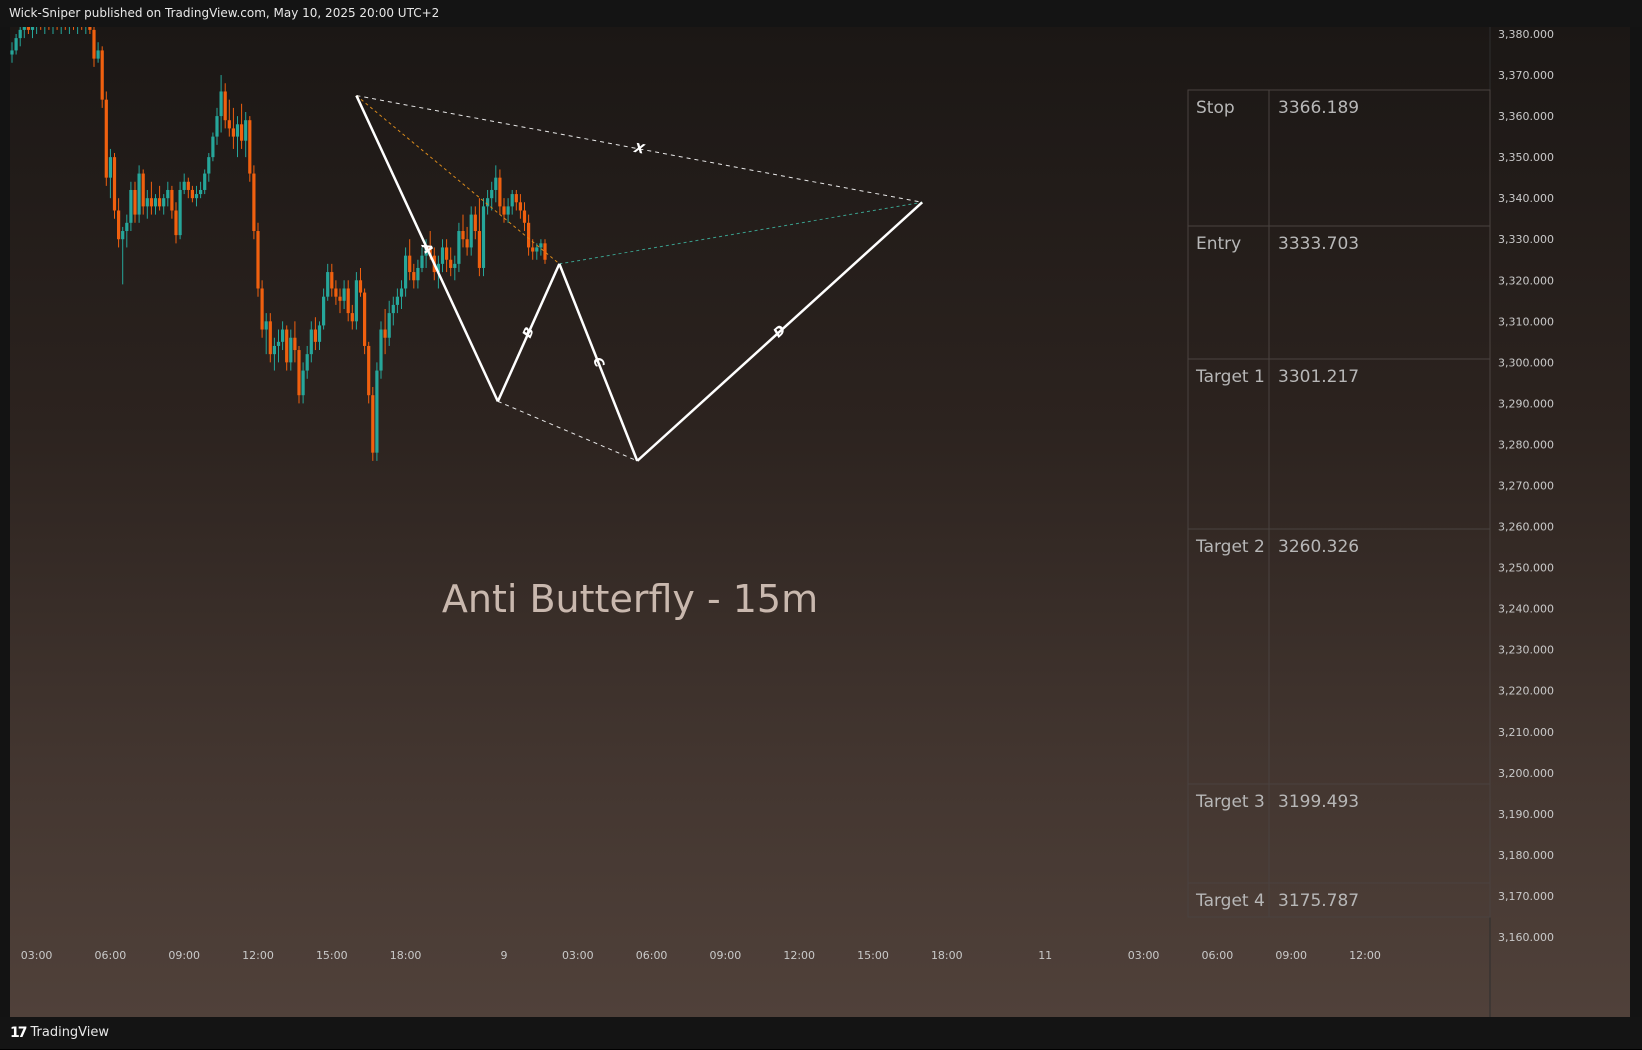 Image resolution: width=1642 pixels, height=1050 pixels. What do you see at coordinates (1218, 244) in the screenshot?
I see `level-label: Entry` at bounding box center [1218, 244].